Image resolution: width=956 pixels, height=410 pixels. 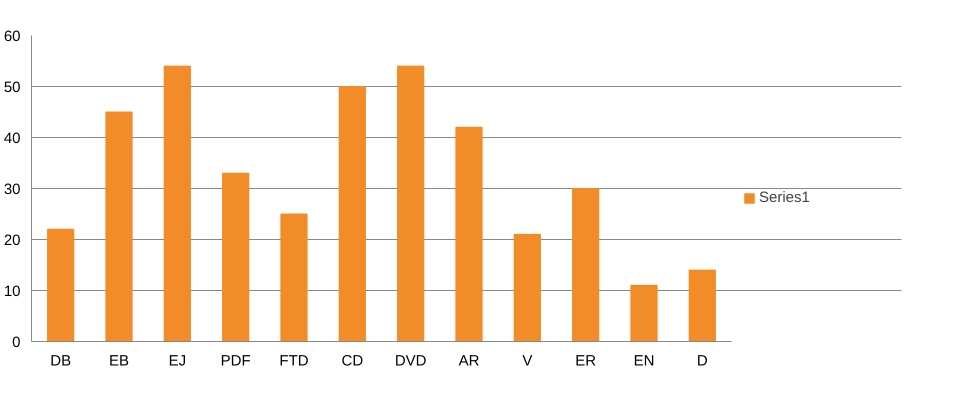 What do you see at coordinates (119, 361) in the screenshot?
I see `x-tick-label: EB` at bounding box center [119, 361].